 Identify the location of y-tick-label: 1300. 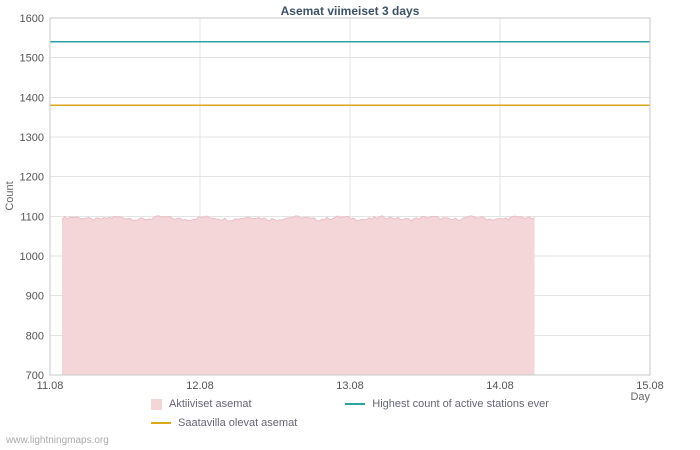
(32, 138).